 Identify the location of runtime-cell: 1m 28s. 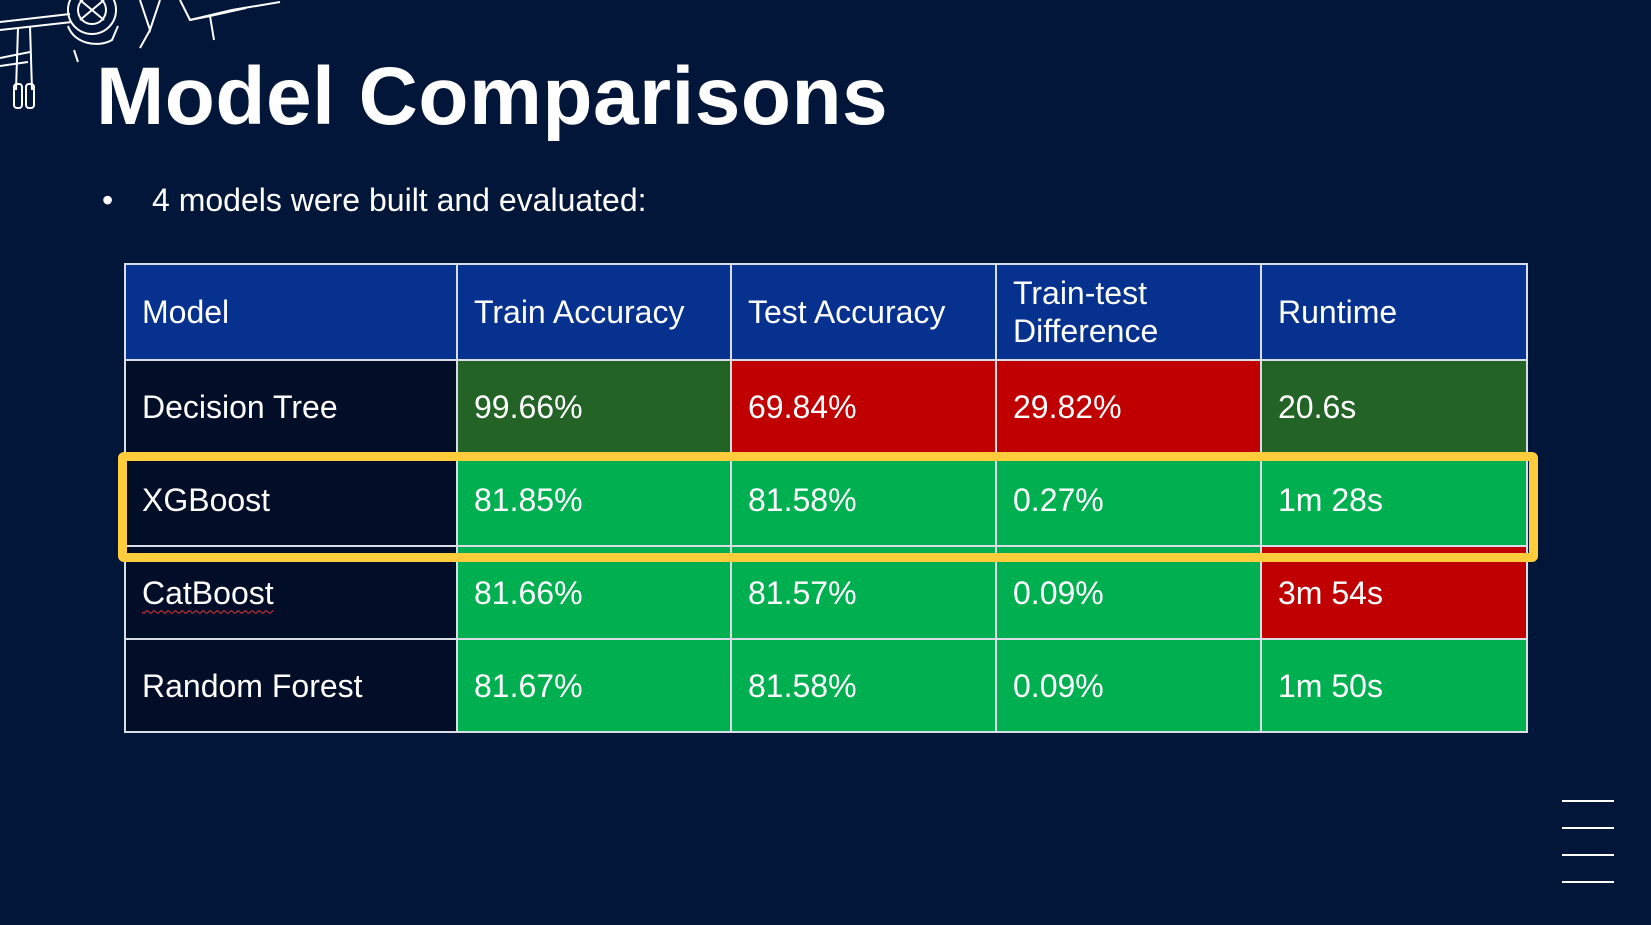
(1394, 499).